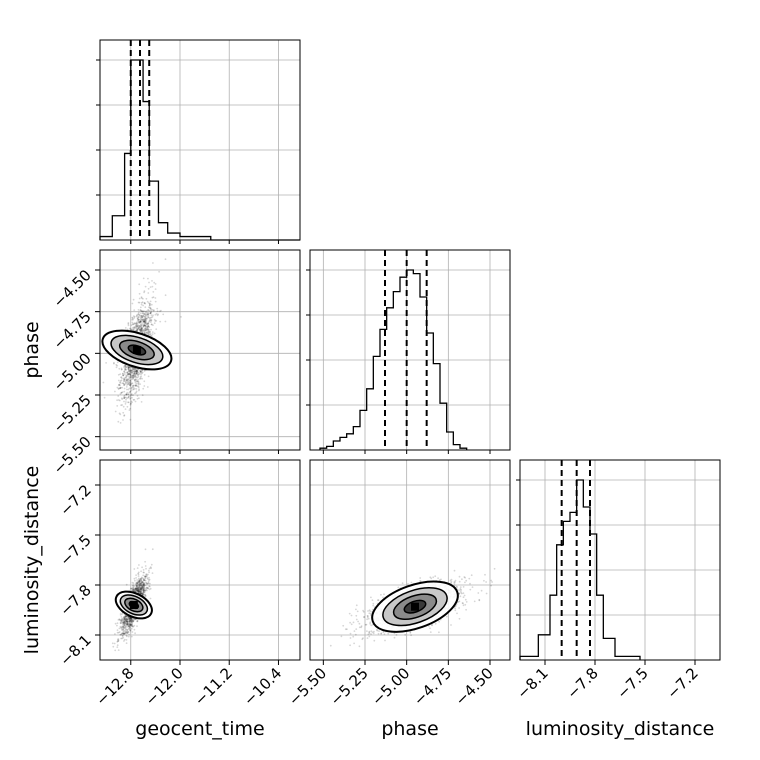  What do you see at coordinates (410, 560) in the screenshot?
I see `panel-phase-vs-luminosity-distance` at bounding box center [410, 560].